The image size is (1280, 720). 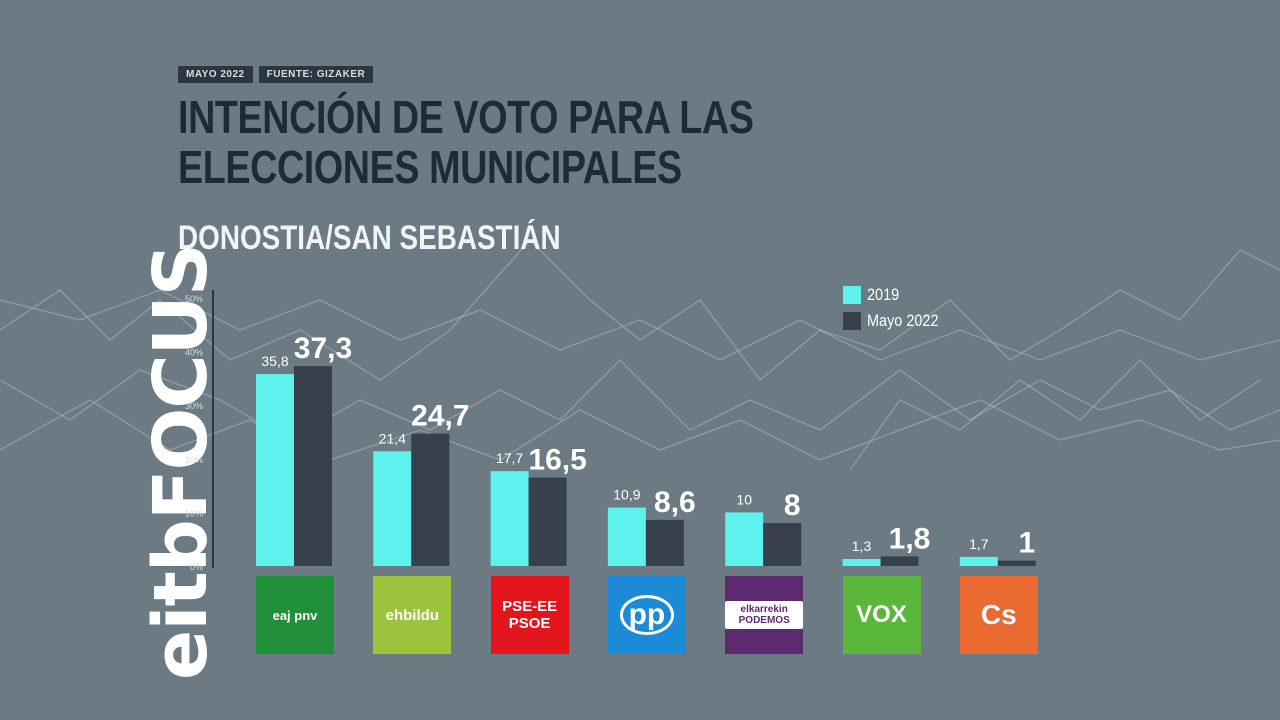 I want to click on legend-label-2019: 2019, so click(x=883, y=294).